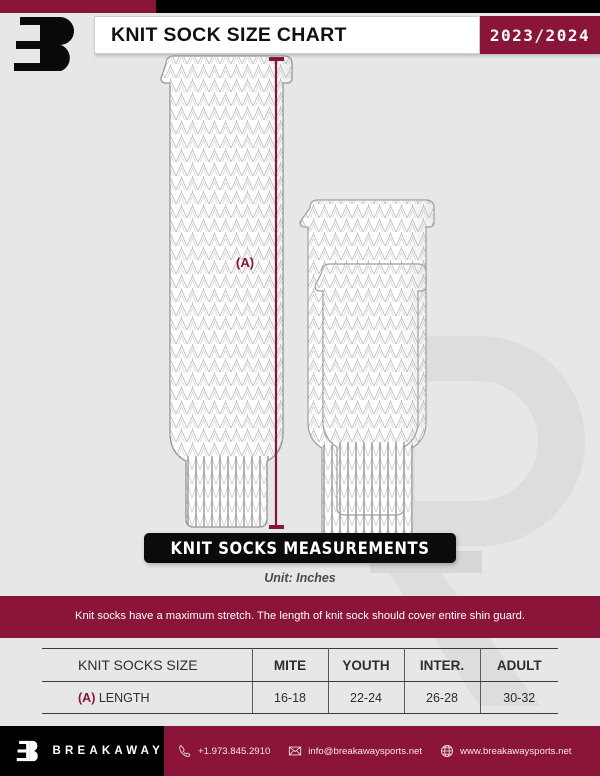  I want to click on top-strip-maroon, so click(78, 6).